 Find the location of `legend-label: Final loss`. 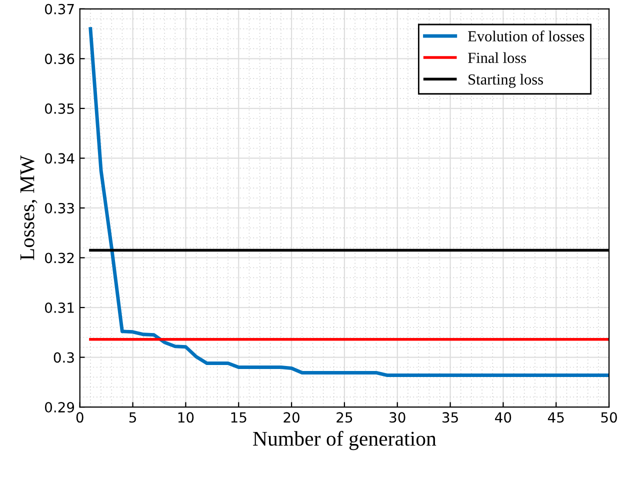

legend-label: Final loss is located at coordinates (497, 58).